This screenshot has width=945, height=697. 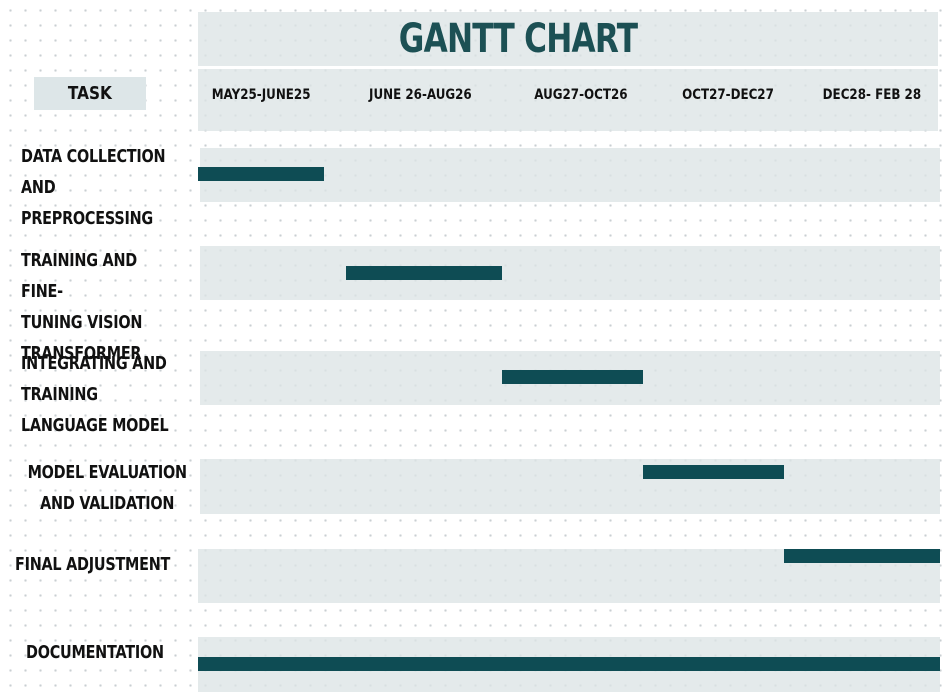 I want to click on period-label: JUNE 26-AUG26, so click(x=420, y=95).